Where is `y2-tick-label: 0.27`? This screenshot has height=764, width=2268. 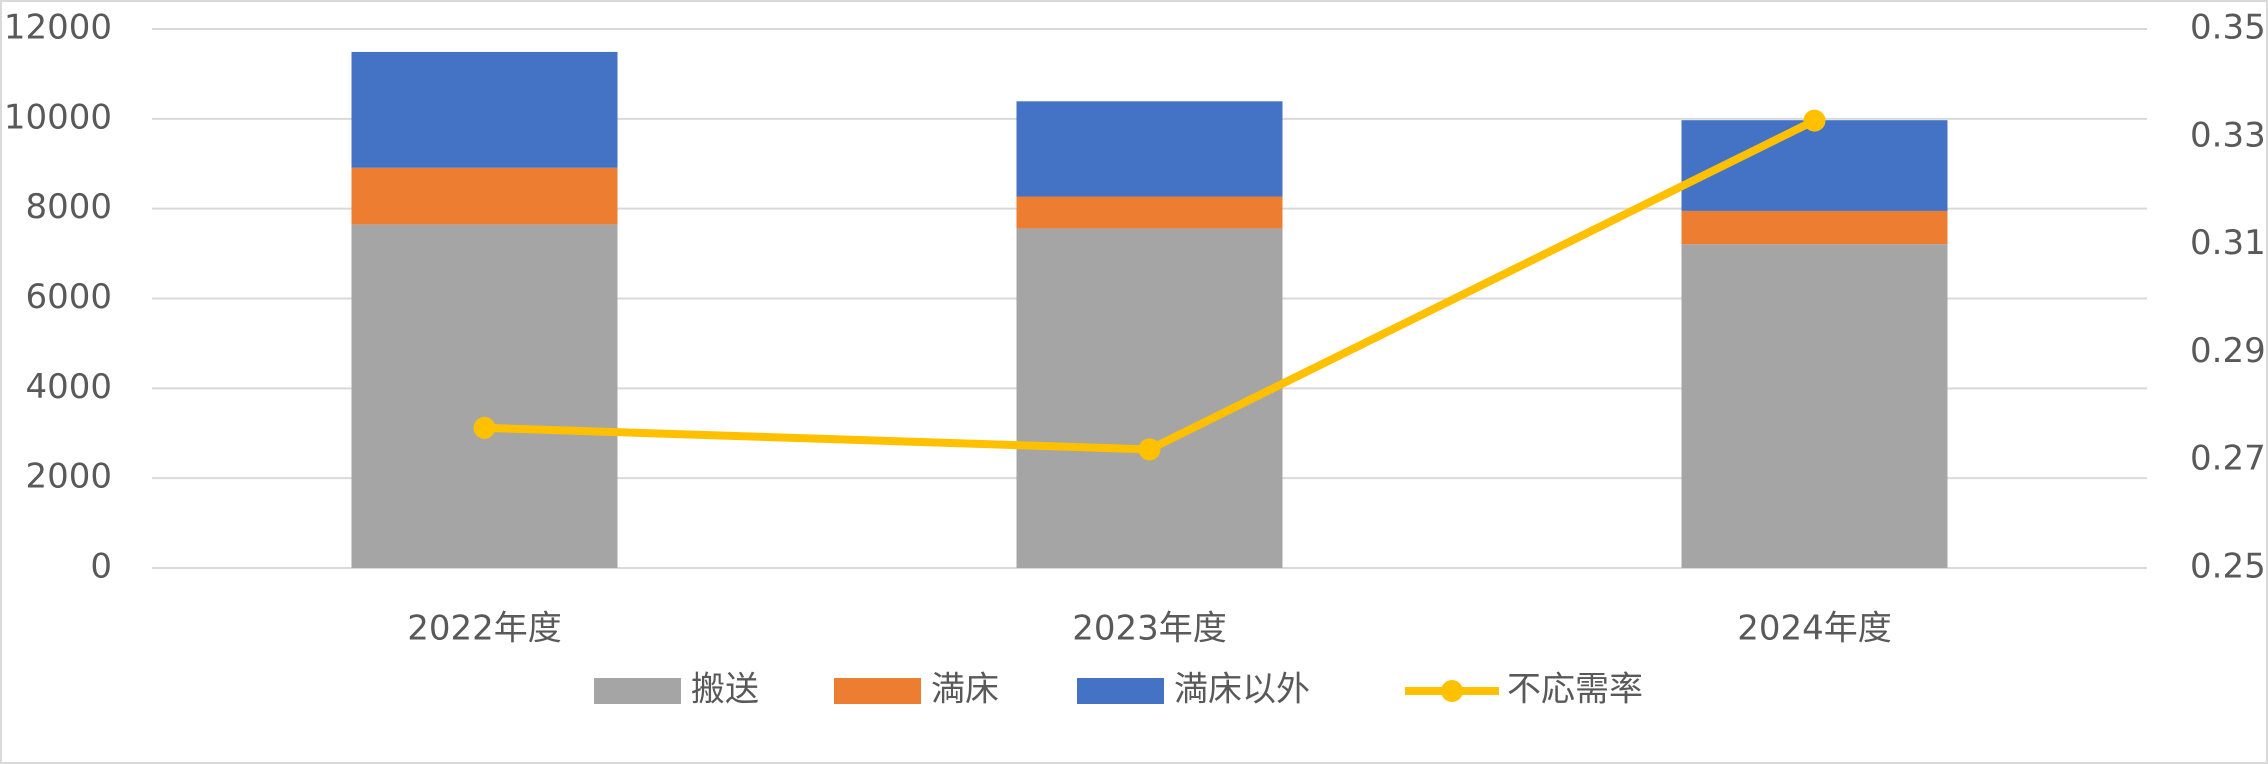
y2-tick-label: 0.27 is located at coordinates (2228, 459).